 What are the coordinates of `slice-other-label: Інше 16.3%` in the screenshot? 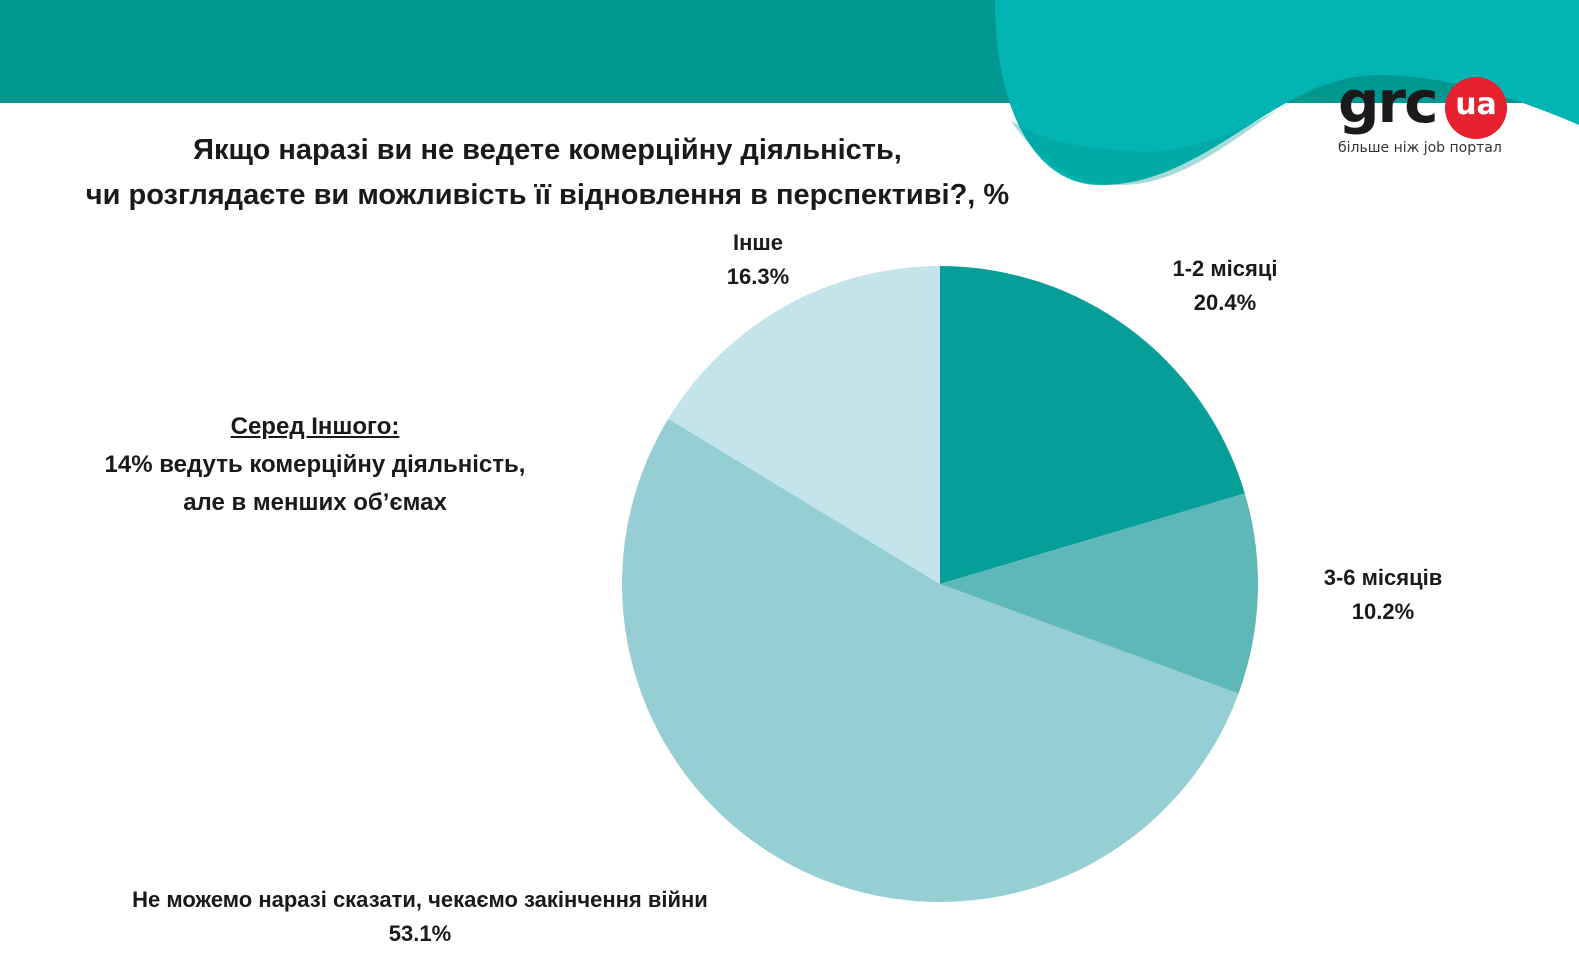 It's located at (758, 260).